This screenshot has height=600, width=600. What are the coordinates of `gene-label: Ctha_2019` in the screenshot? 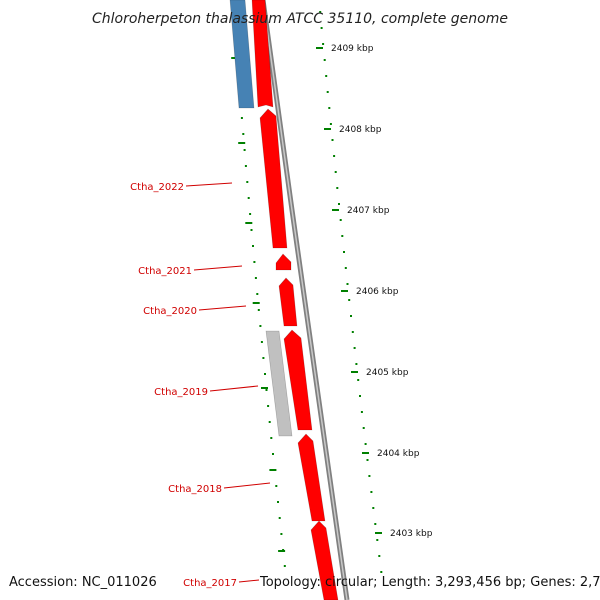 It's located at (181, 392).